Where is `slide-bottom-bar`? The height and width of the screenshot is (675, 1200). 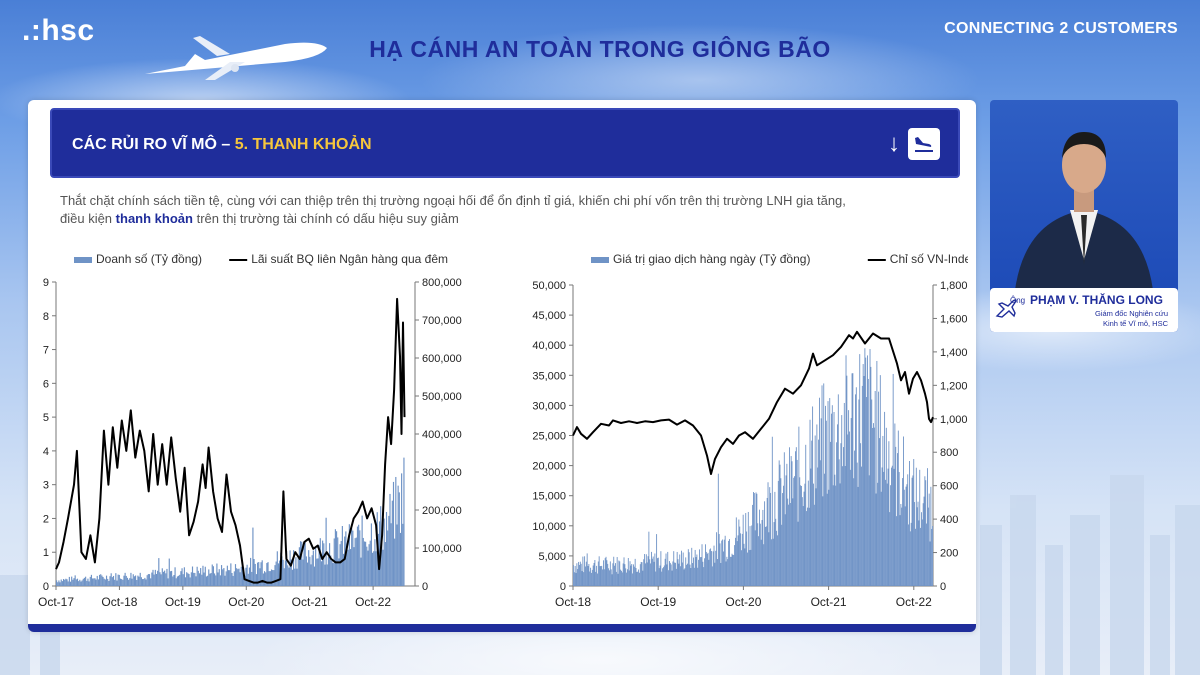
slide-bottom-bar is located at coordinates (502, 628).